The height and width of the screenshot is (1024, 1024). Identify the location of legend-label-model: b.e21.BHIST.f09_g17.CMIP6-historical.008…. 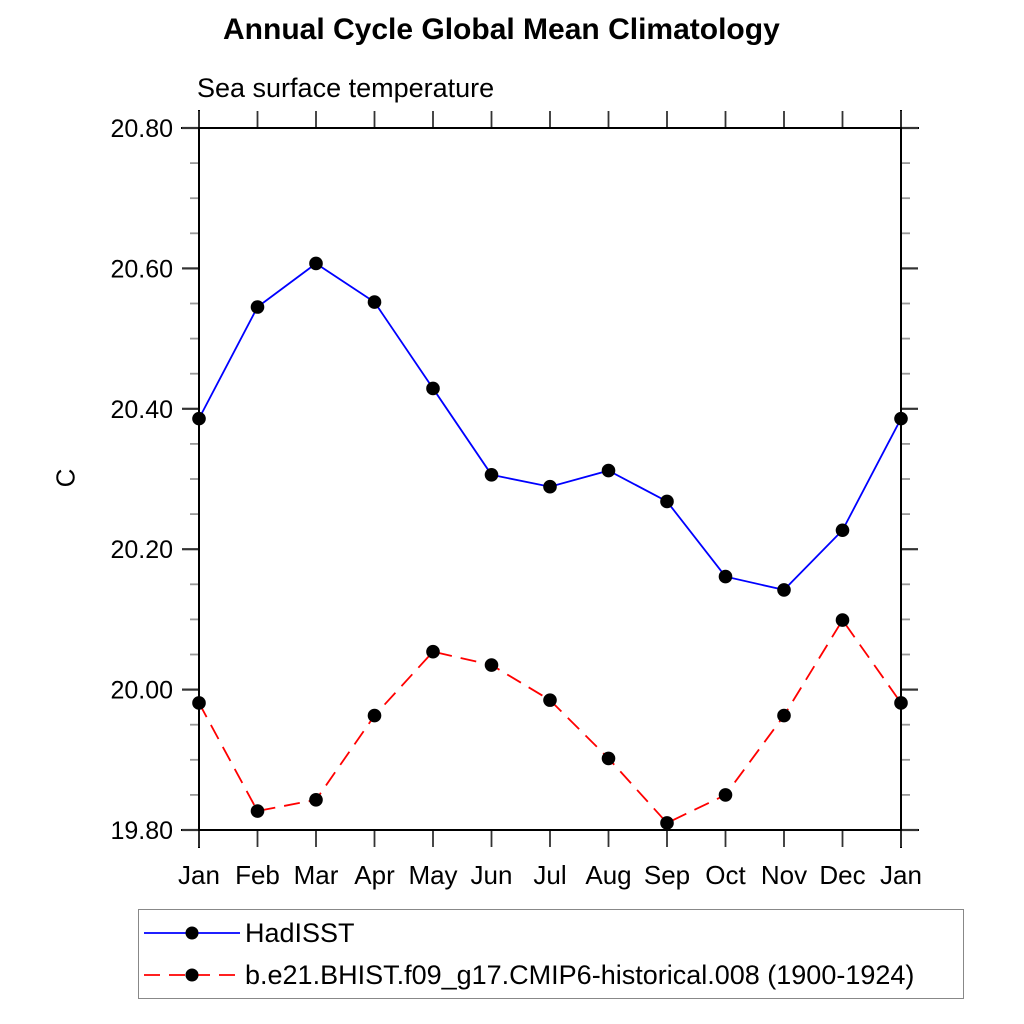
(580, 974).